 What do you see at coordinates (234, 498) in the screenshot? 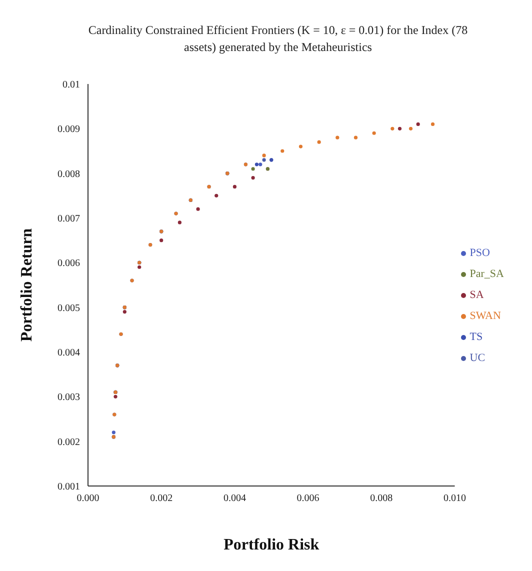
I see `x-tick-label: 0.004` at bounding box center [234, 498].